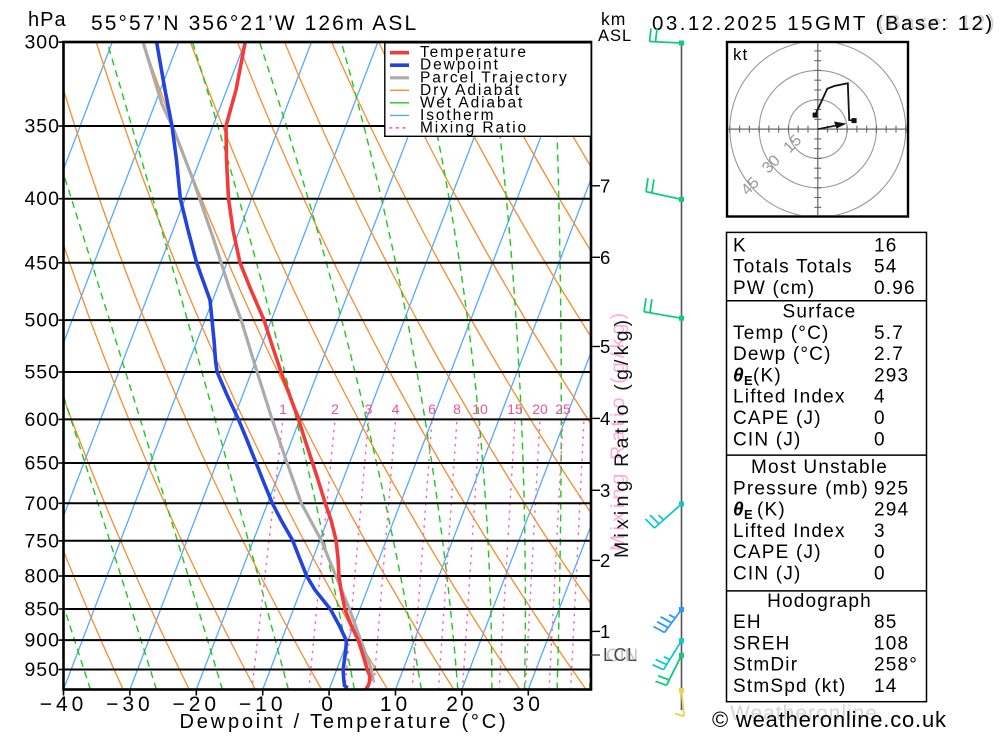 This screenshot has height=738, width=1000. Describe the element at coordinates (605, 346) in the screenshot. I see `svg-text: 5` at that location.